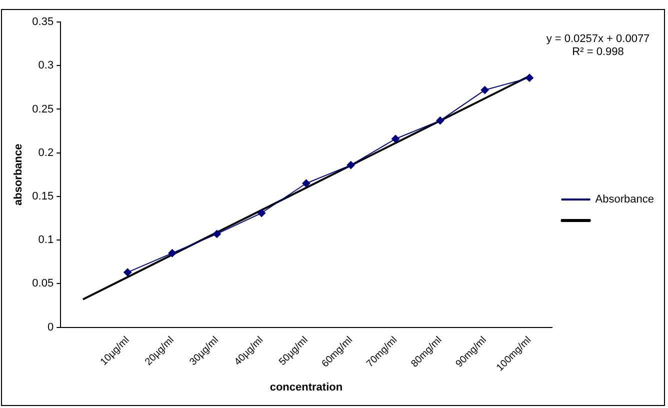 The width and height of the screenshot is (668, 408). What do you see at coordinates (43, 109) in the screenshot?
I see `y-tick-label: 0.25` at bounding box center [43, 109].